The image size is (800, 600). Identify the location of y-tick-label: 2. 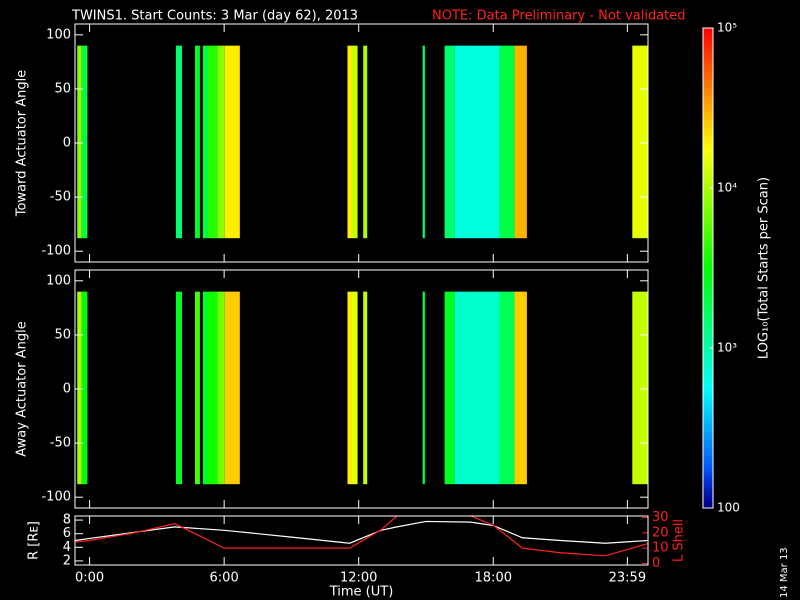
(67, 560).